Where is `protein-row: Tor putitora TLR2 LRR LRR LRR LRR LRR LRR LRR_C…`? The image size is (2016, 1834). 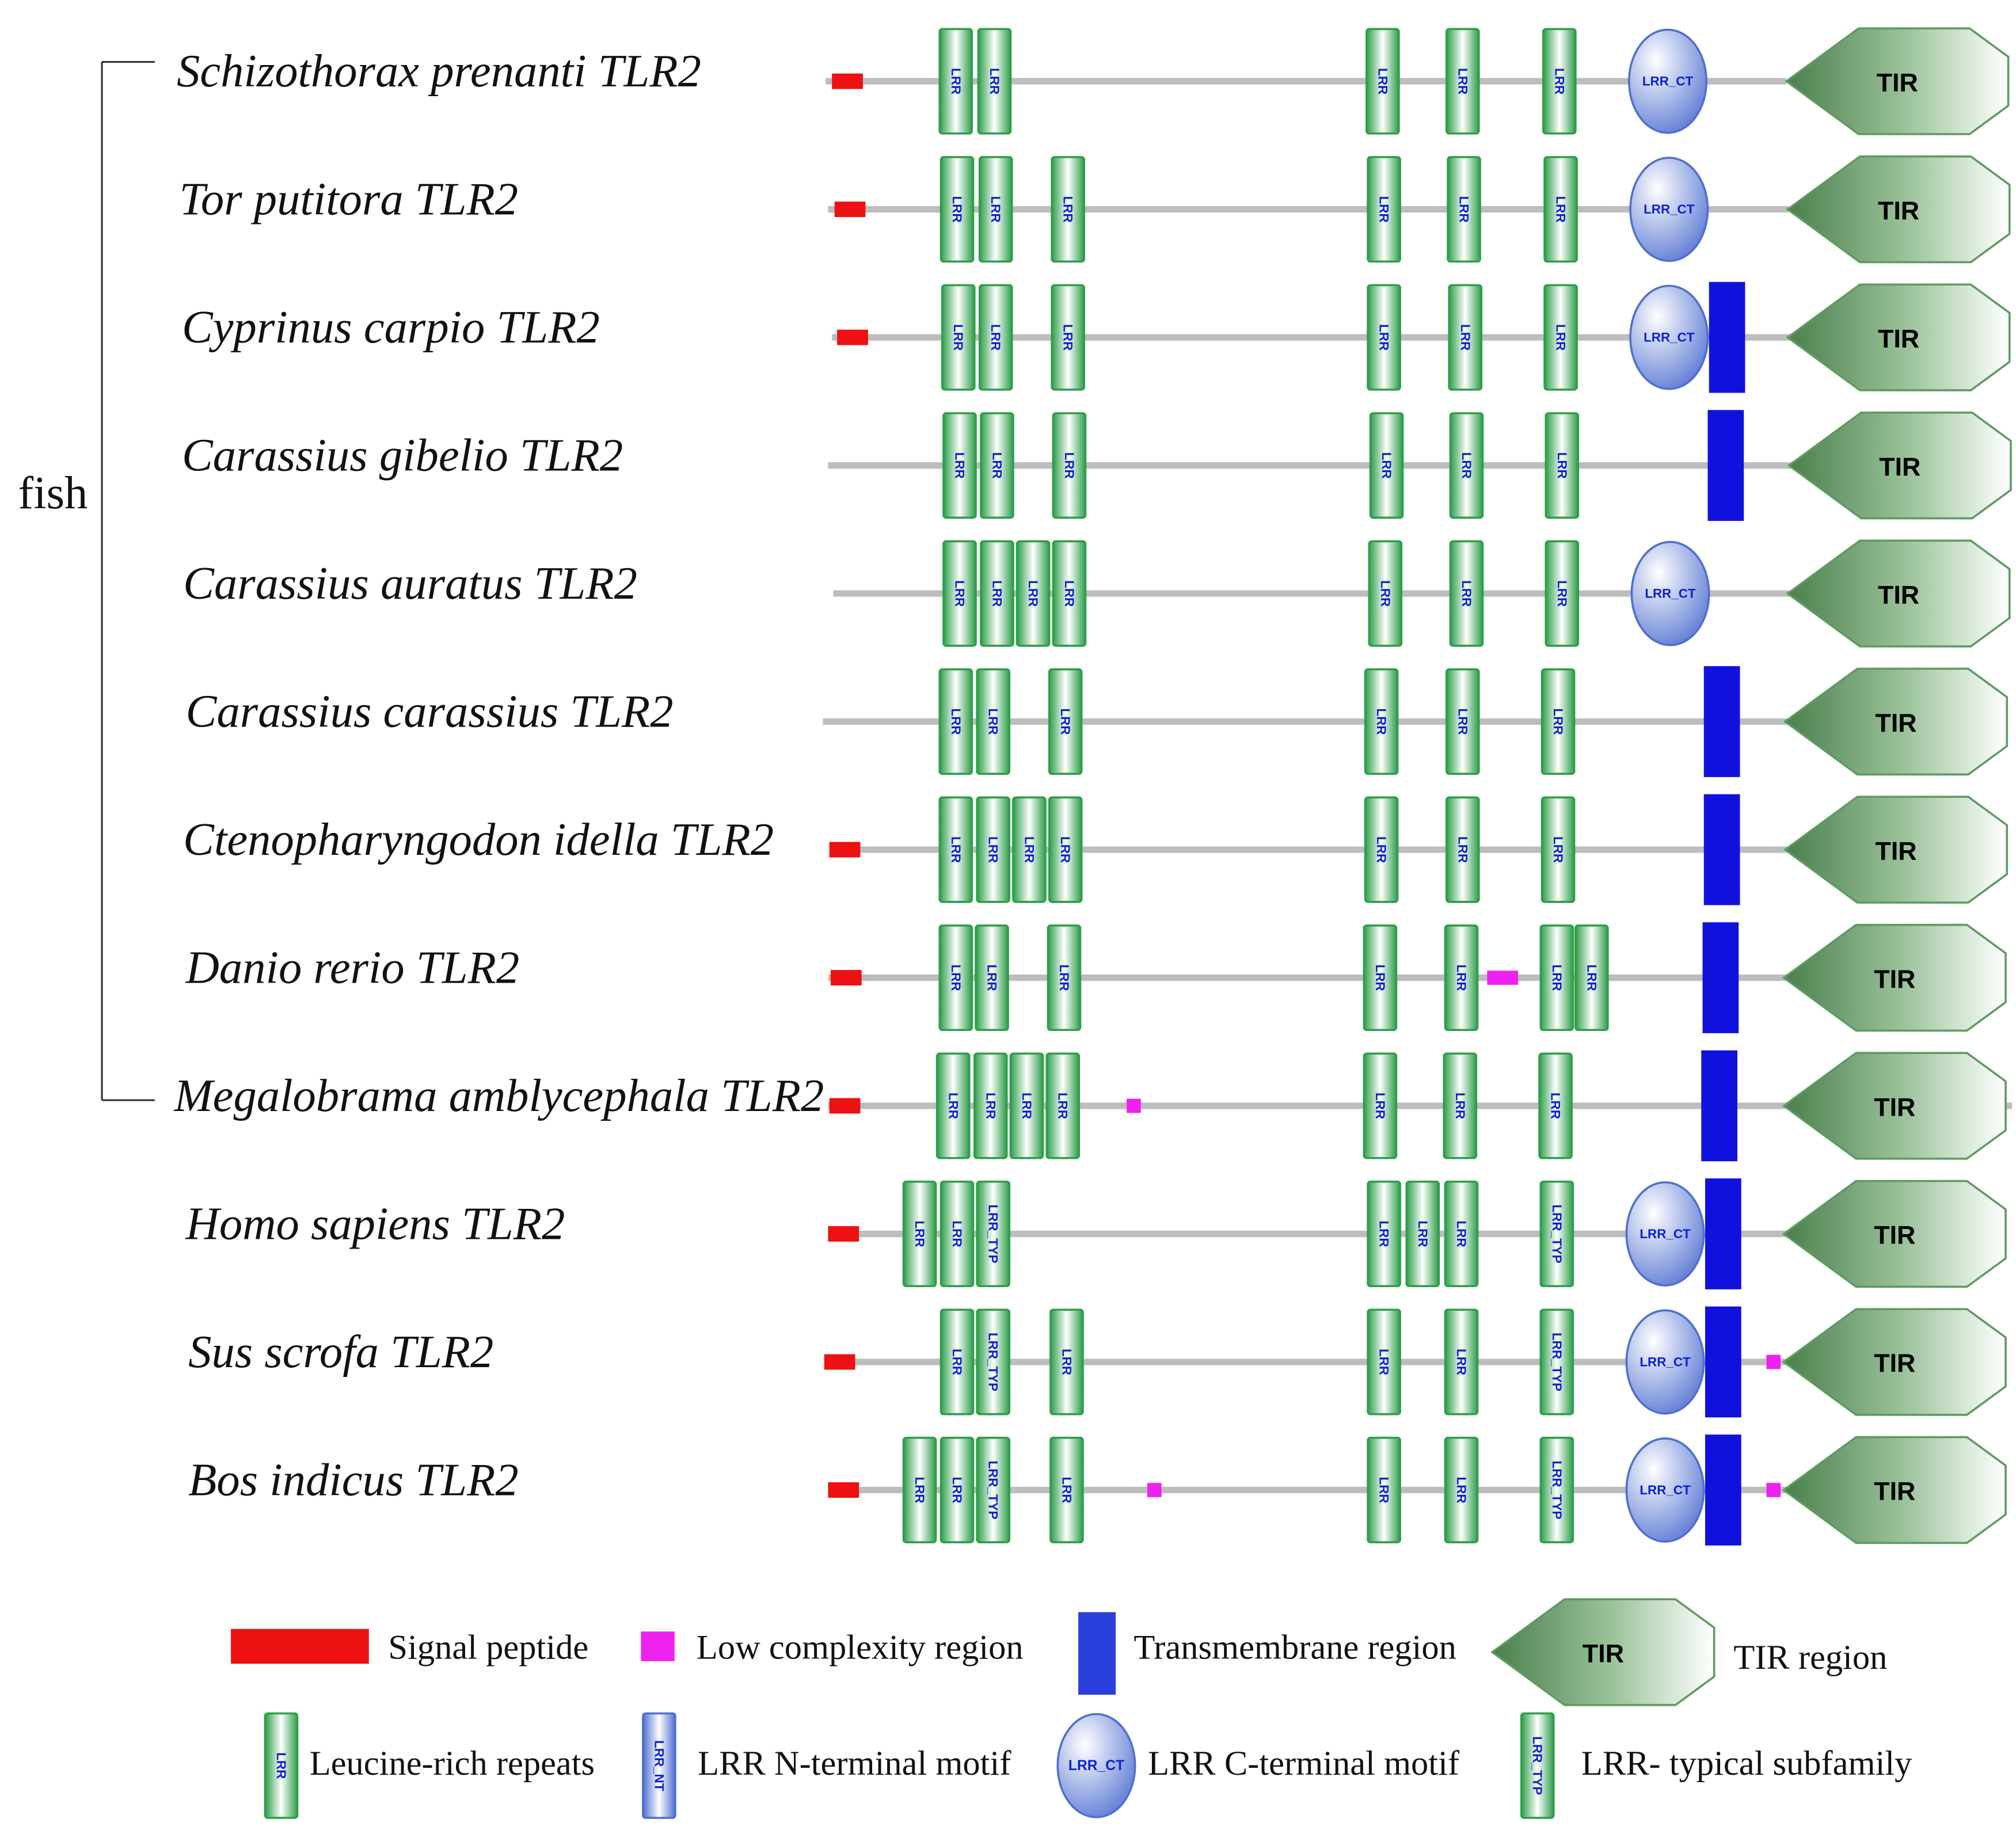
protein-row: Tor putitora TLR2 LRR LRR LRR LRR LRR LRR LRR_C… is located at coordinates (1095, 210).